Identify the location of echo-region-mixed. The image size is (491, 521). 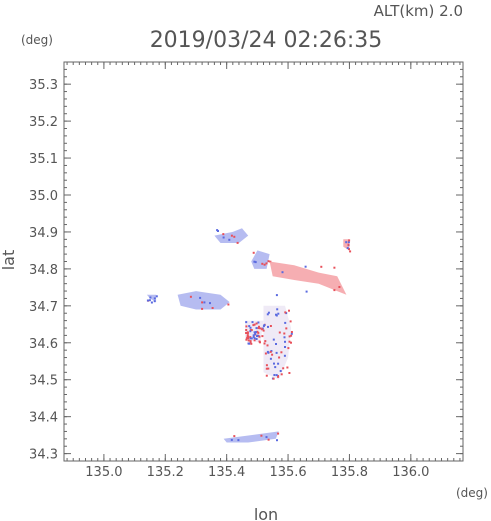
(277, 342).